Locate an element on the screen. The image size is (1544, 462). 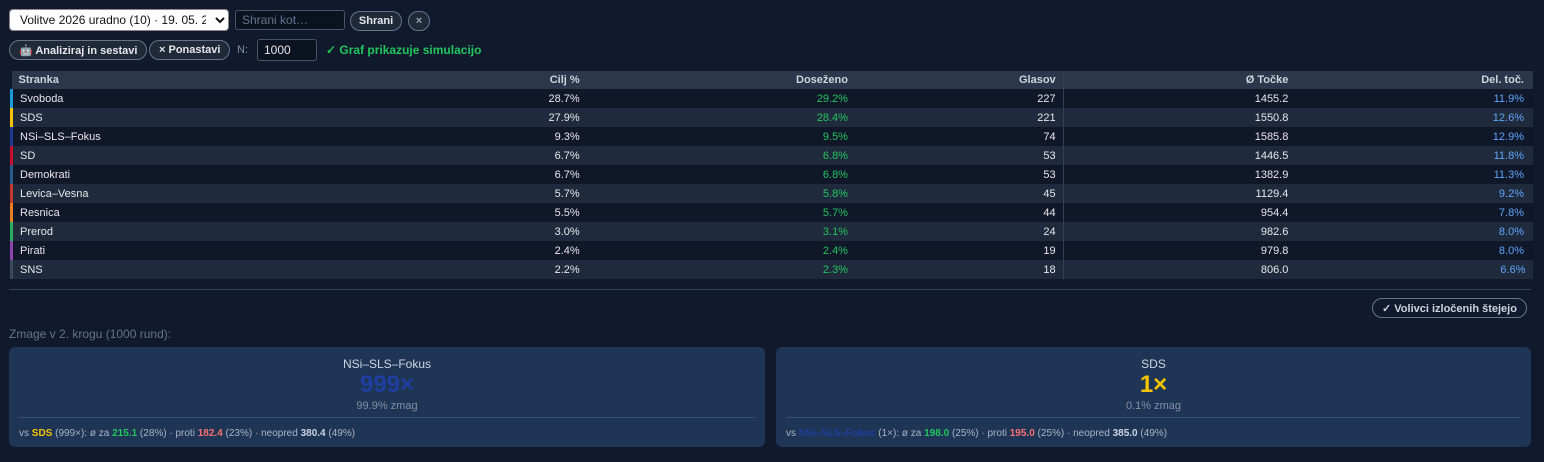
table-cell: 1455.2 is located at coordinates (1179, 98).